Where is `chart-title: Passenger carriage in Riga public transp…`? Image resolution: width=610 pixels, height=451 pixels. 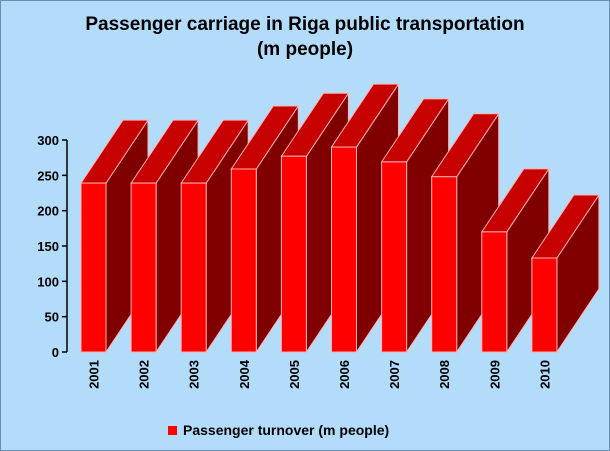
chart-title: Passenger carriage in Riga public transp… is located at coordinates (304, 24).